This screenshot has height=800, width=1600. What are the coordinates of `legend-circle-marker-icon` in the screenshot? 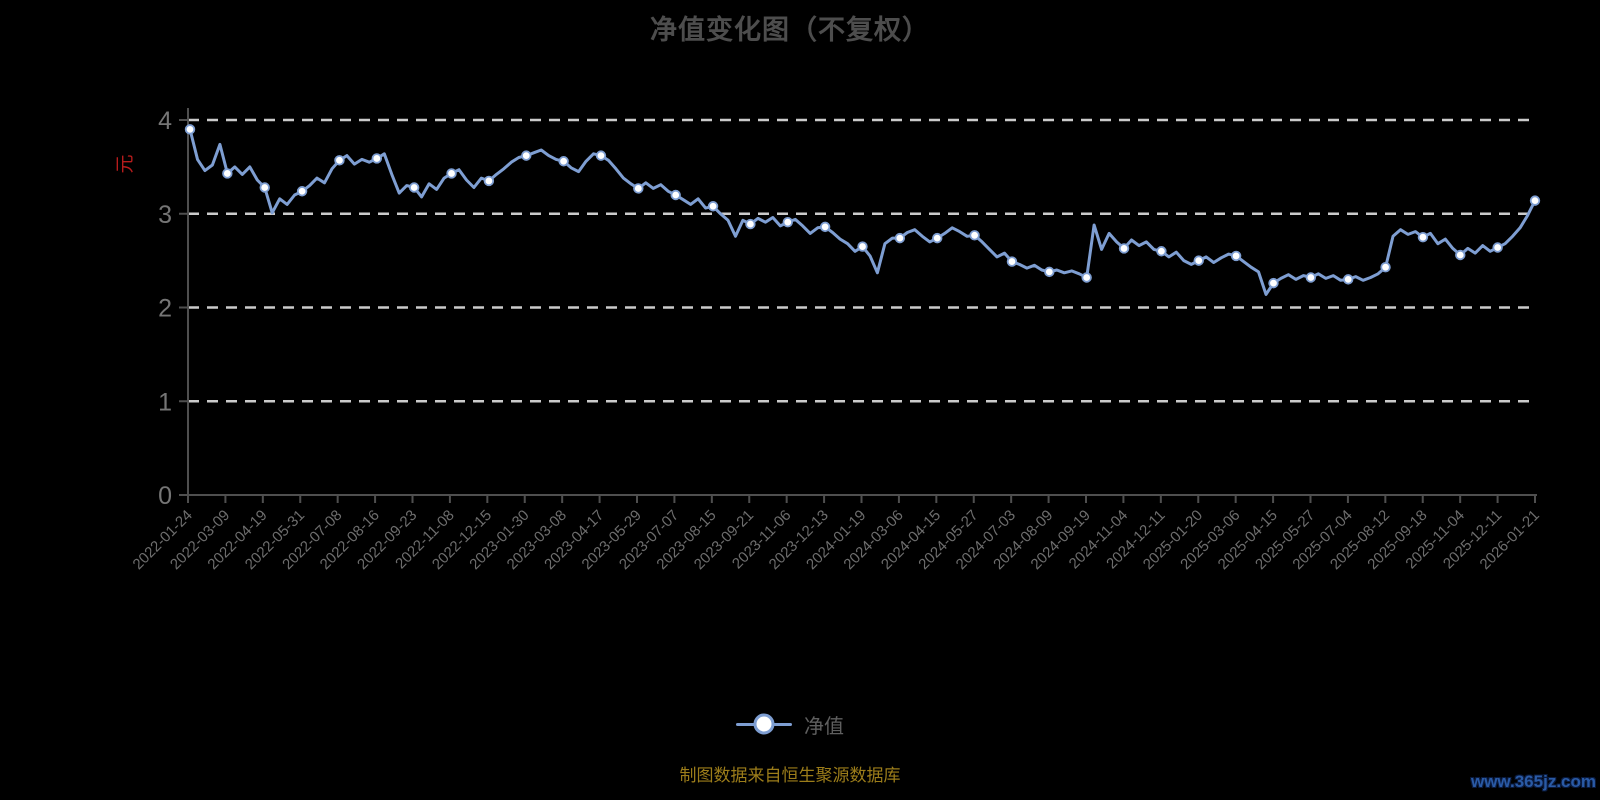 It's located at (764, 724).